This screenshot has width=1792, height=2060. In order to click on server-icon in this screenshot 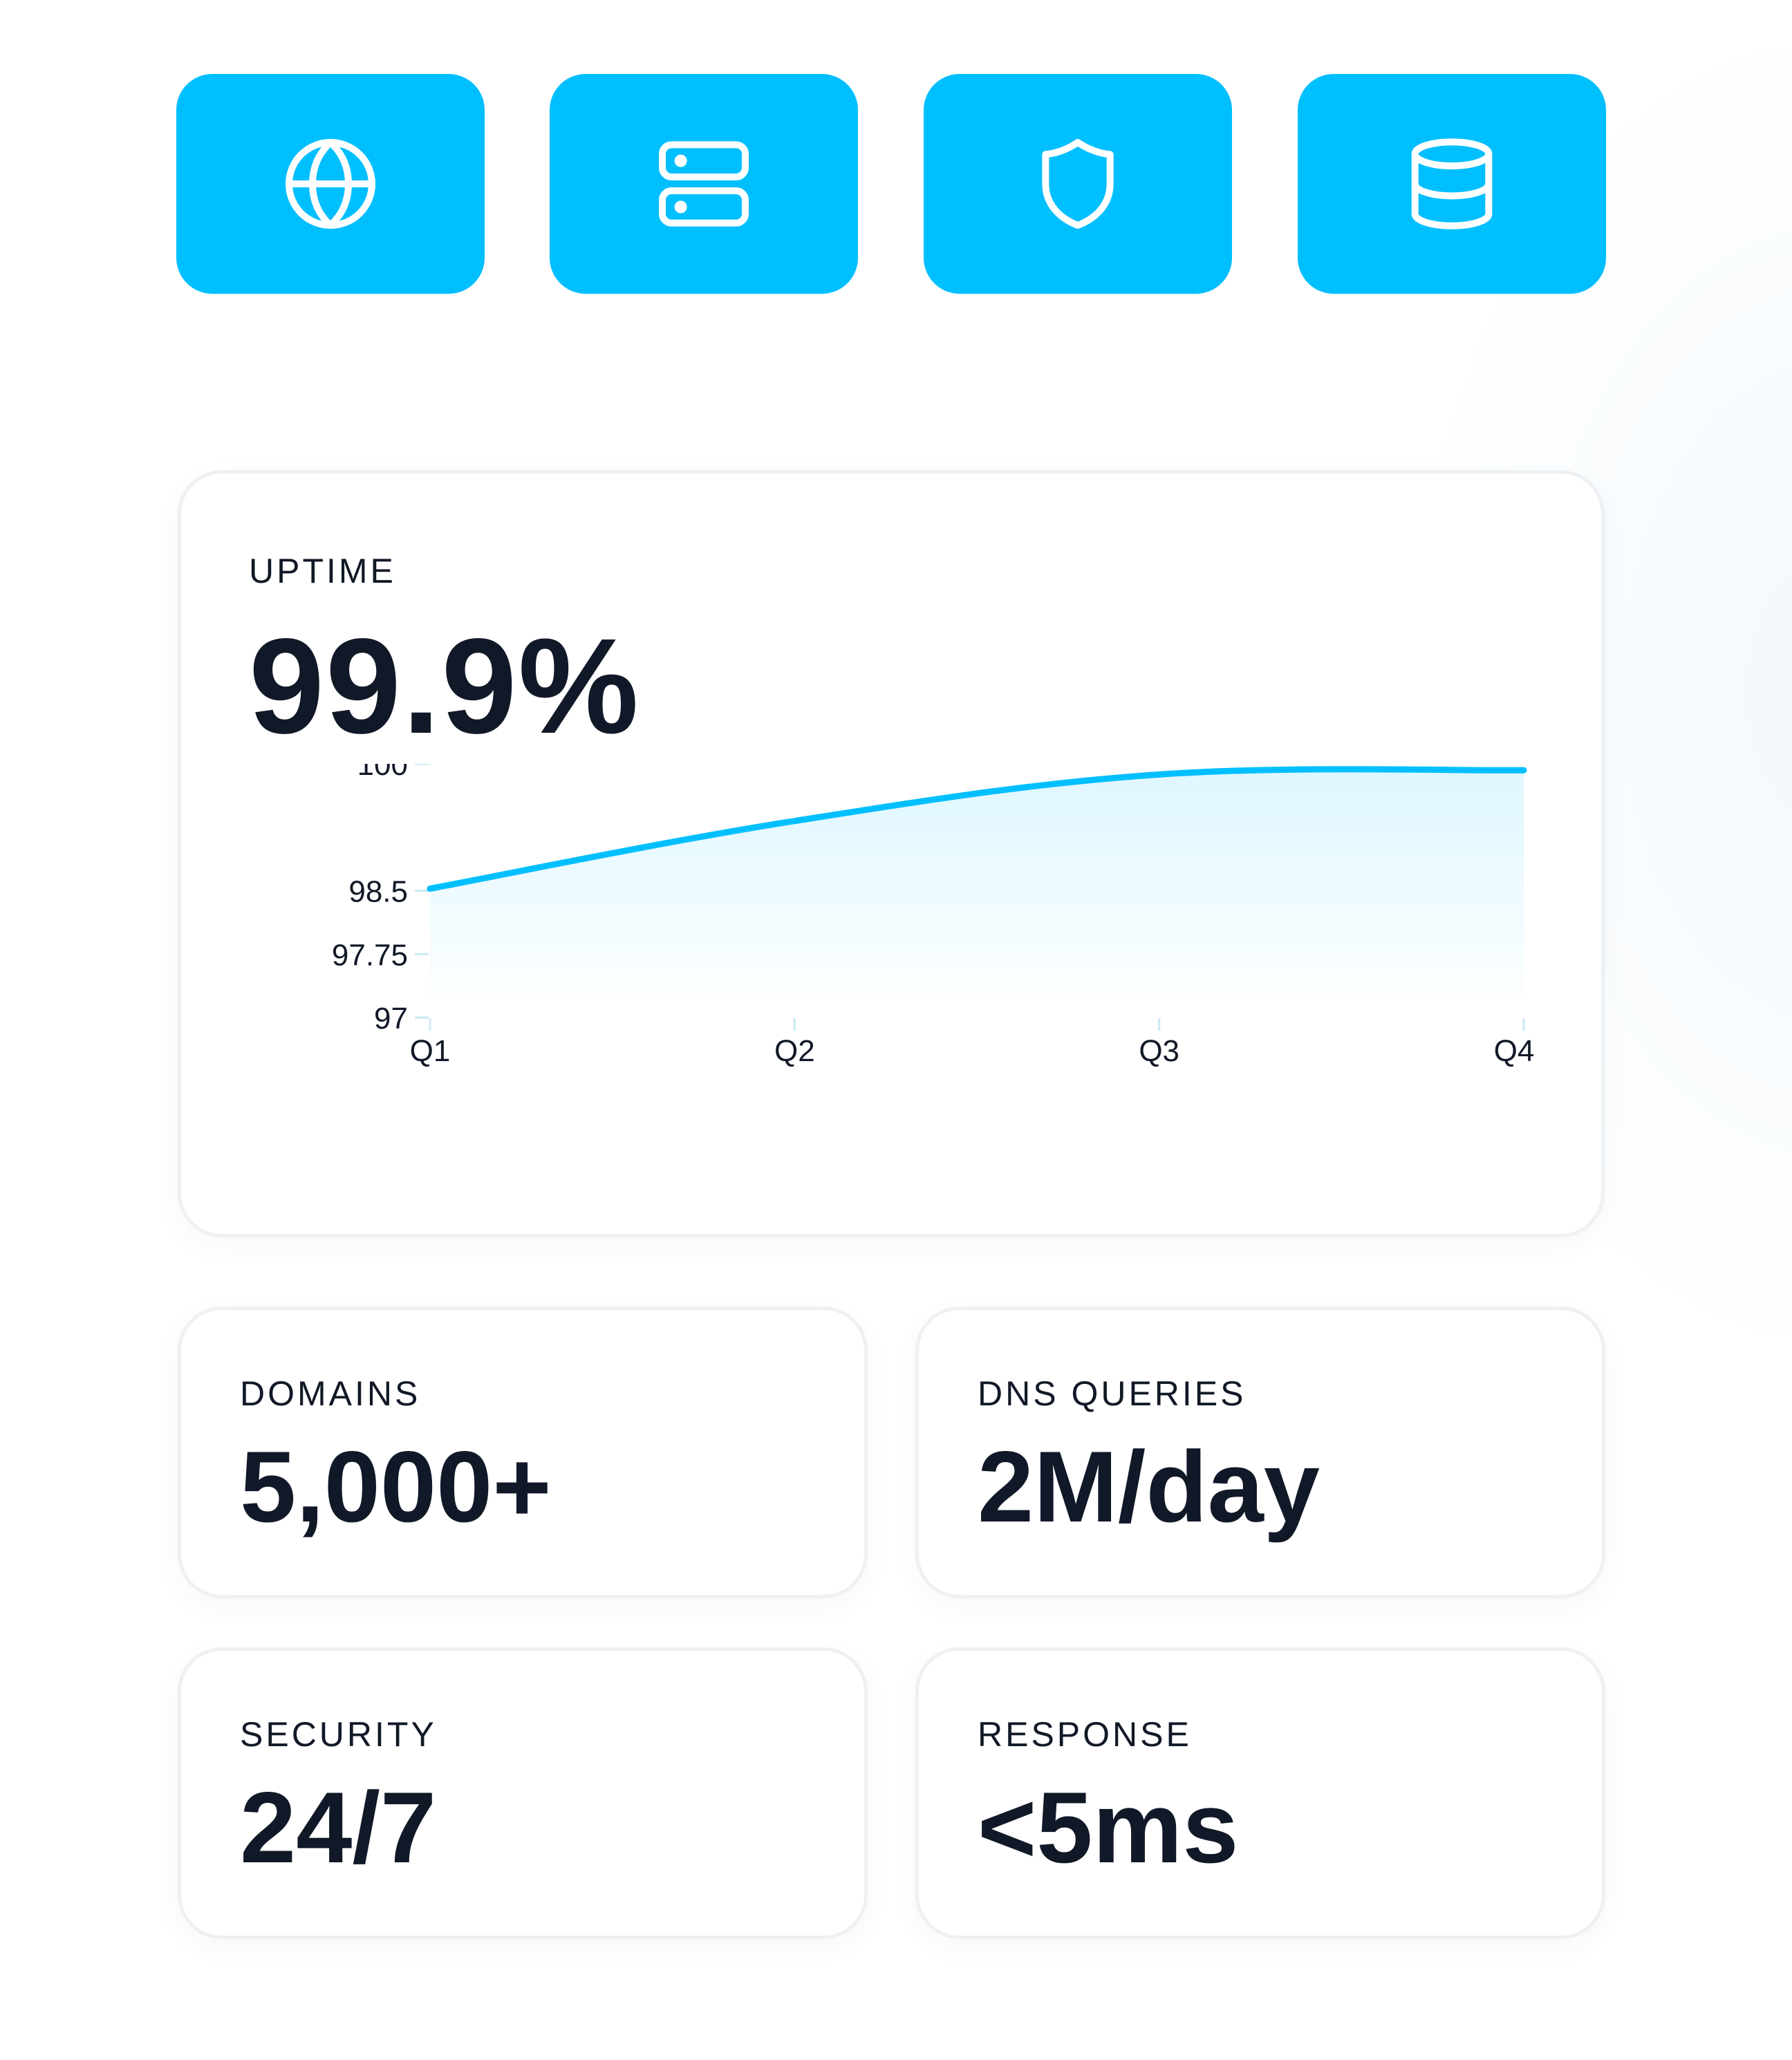, I will do `click(704, 184)`.